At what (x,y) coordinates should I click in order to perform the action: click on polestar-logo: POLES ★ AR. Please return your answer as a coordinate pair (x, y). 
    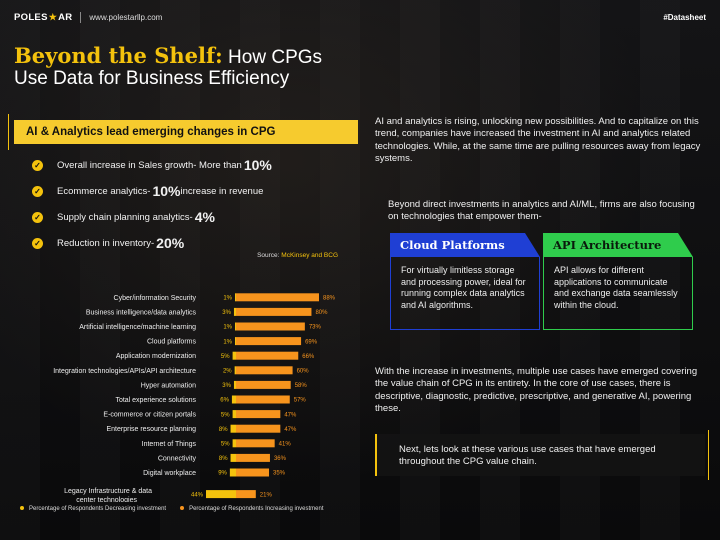
    Looking at the image, I should click on (43, 17).